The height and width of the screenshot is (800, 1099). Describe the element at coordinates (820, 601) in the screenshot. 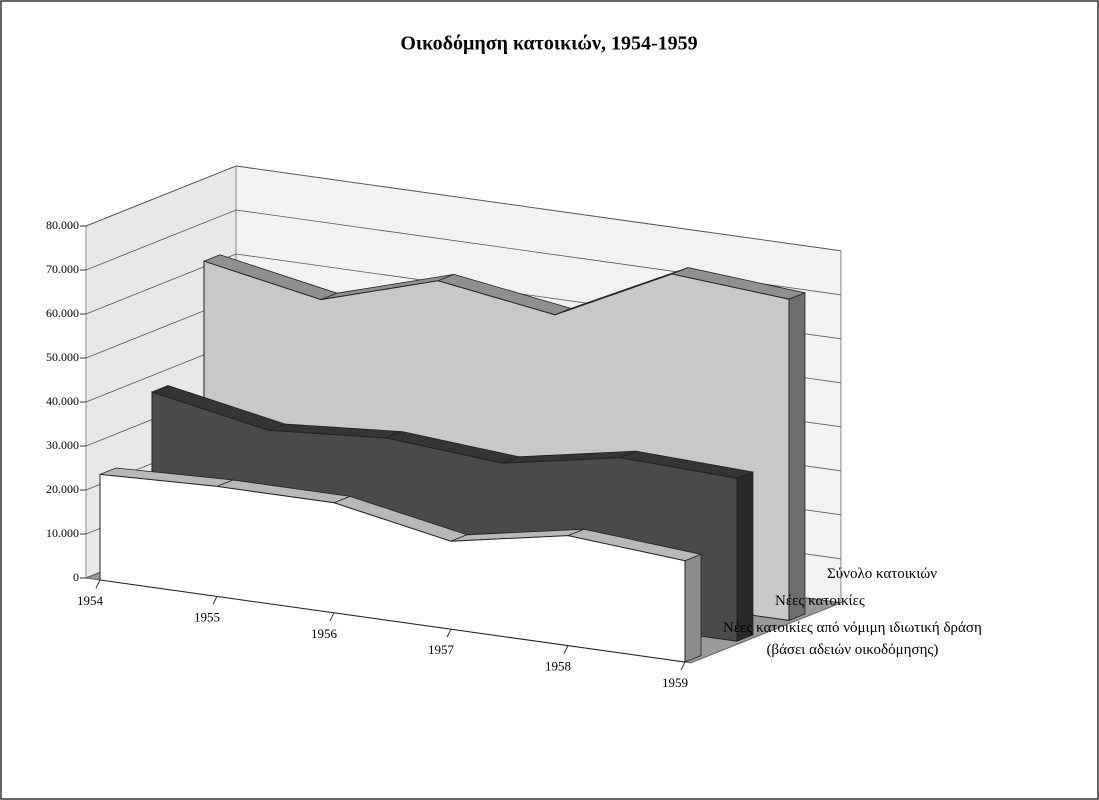

I see `series-label: Νέες κατοικίες` at that location.